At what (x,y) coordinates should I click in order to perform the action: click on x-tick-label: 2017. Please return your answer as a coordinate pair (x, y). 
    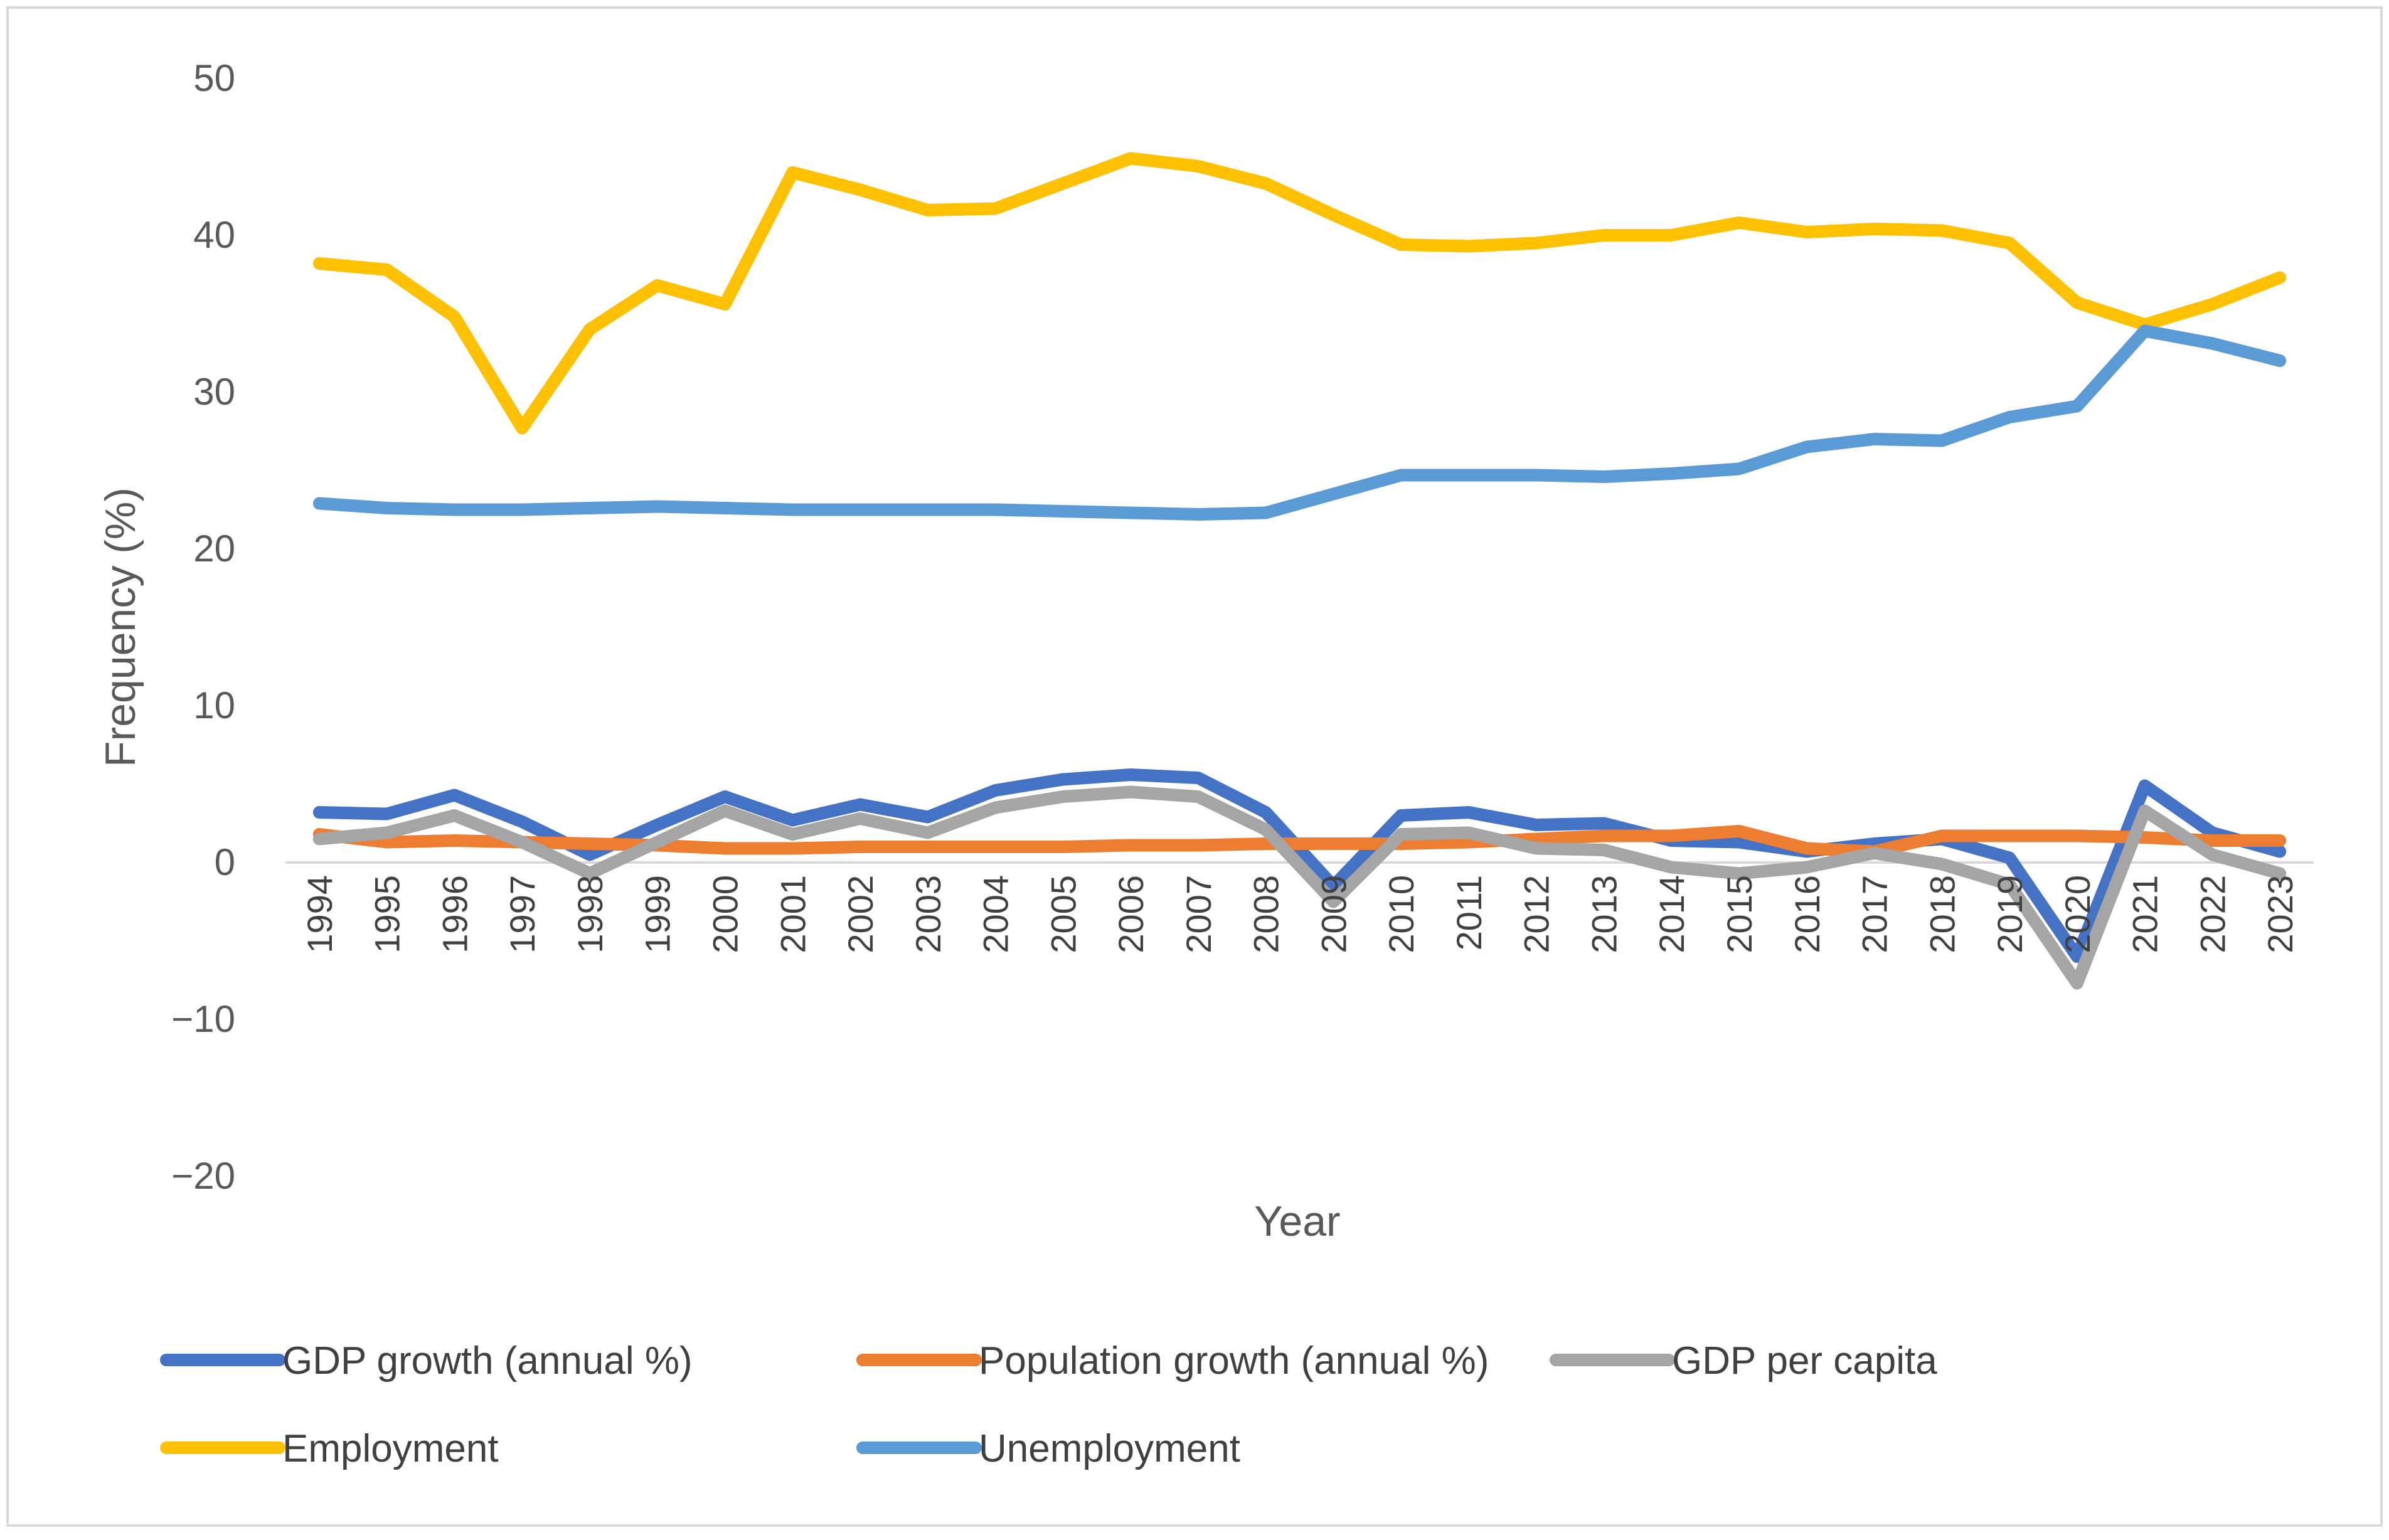
    Looking at the image, I should click on (1875, 914).